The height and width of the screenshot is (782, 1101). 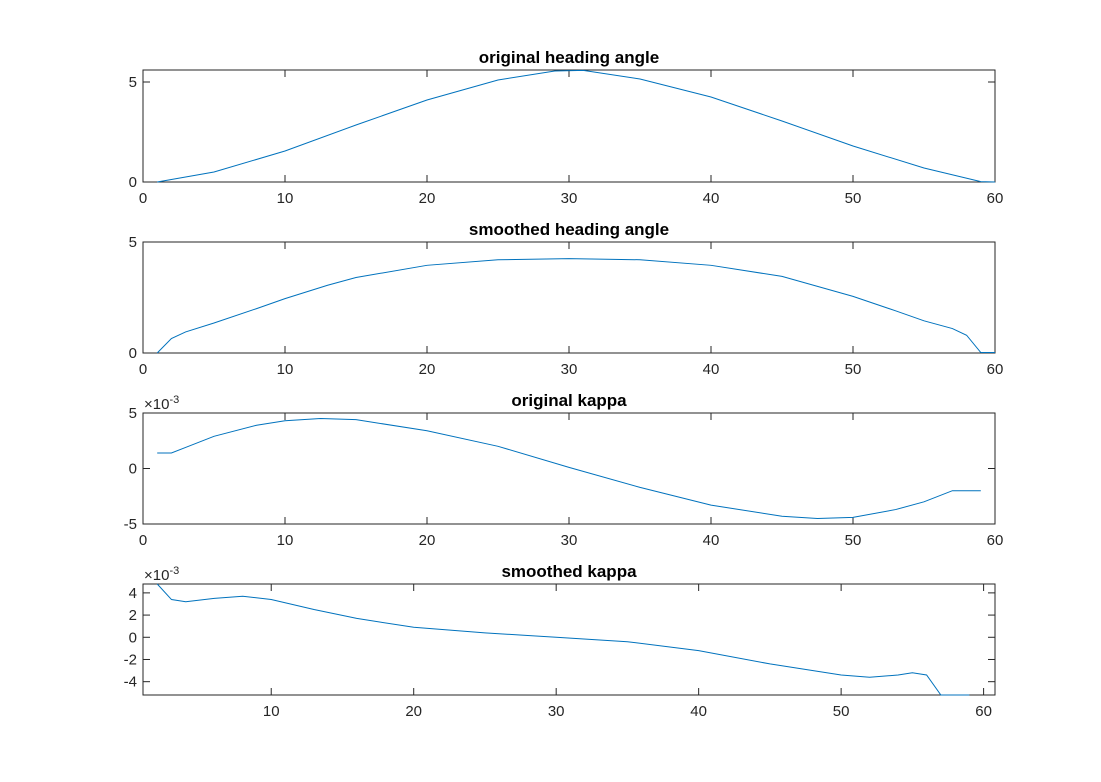 What do you see at coordinates (130, 524) in the screenshot?
I see `y-tick-label: -5` at bounding box center [130, 524].